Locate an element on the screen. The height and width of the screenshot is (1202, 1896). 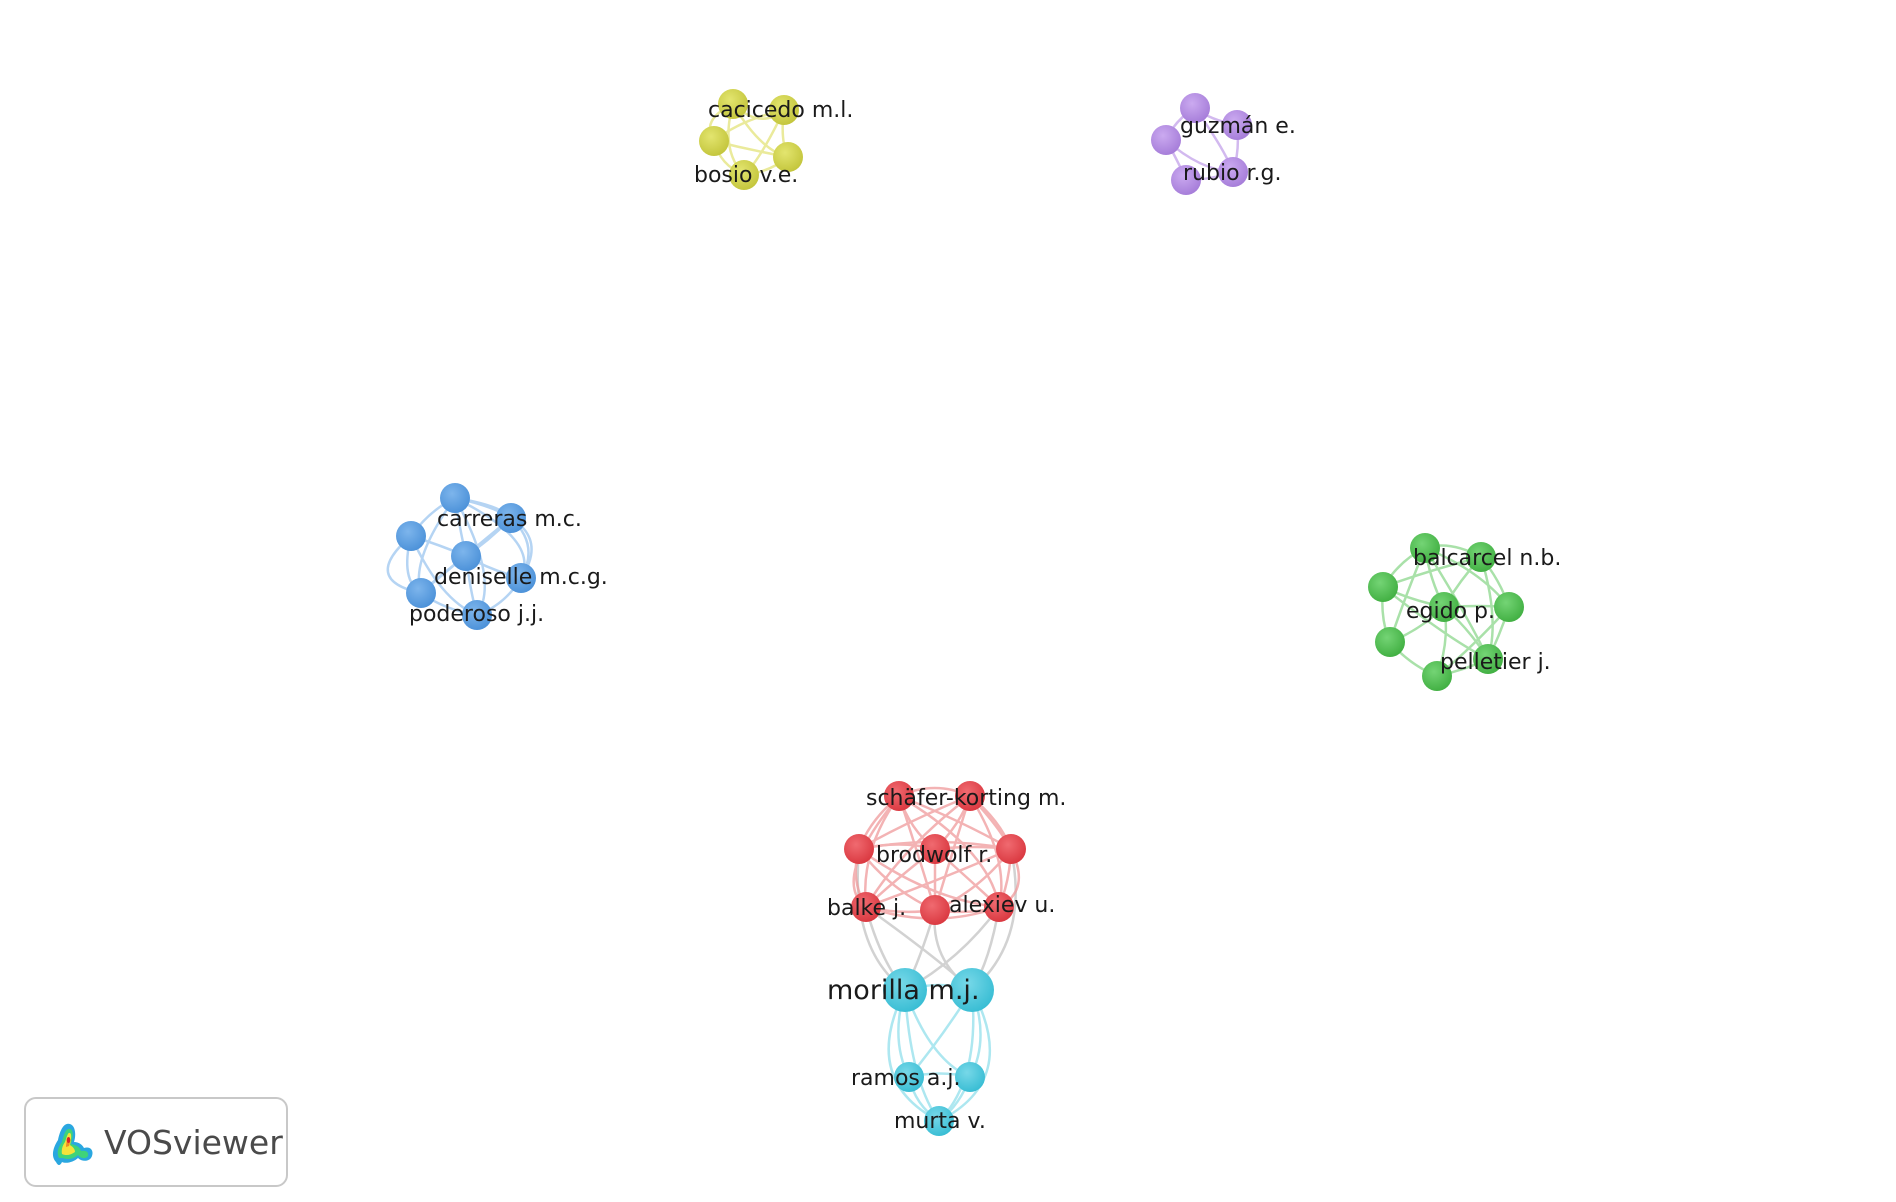
label-balcarcel: balcarcel n.b. is located at coordinates (1487, 558).